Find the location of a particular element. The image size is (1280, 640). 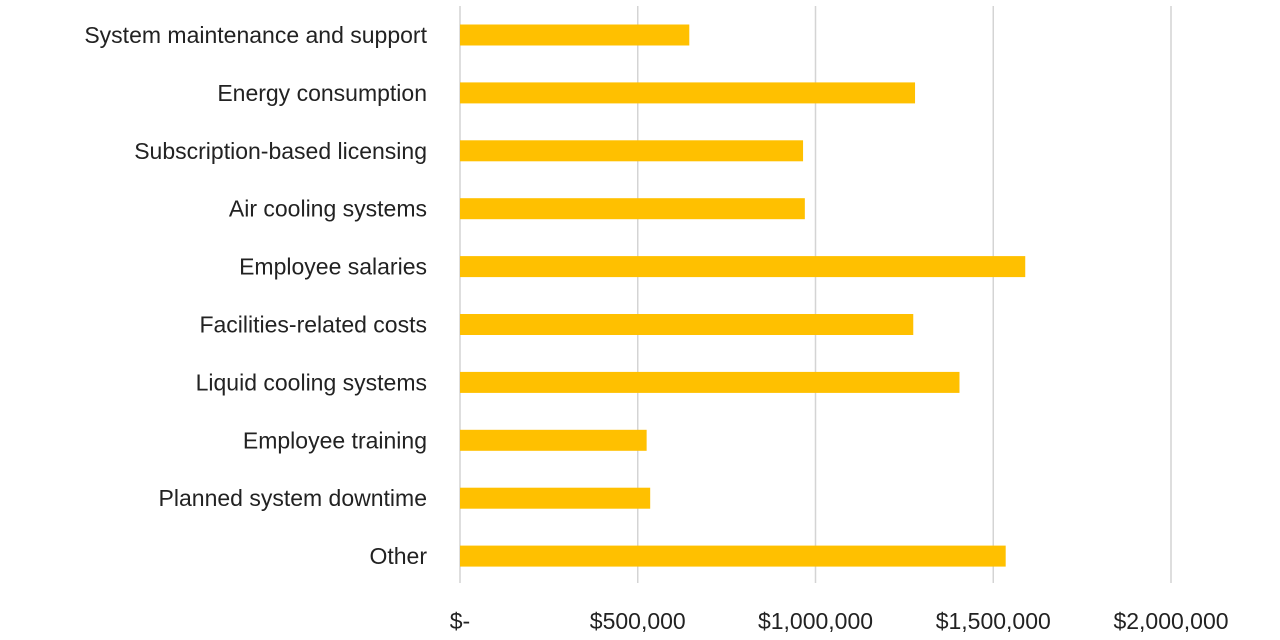

category-label: Facilities-related costs is located at coordinates (313, 325).